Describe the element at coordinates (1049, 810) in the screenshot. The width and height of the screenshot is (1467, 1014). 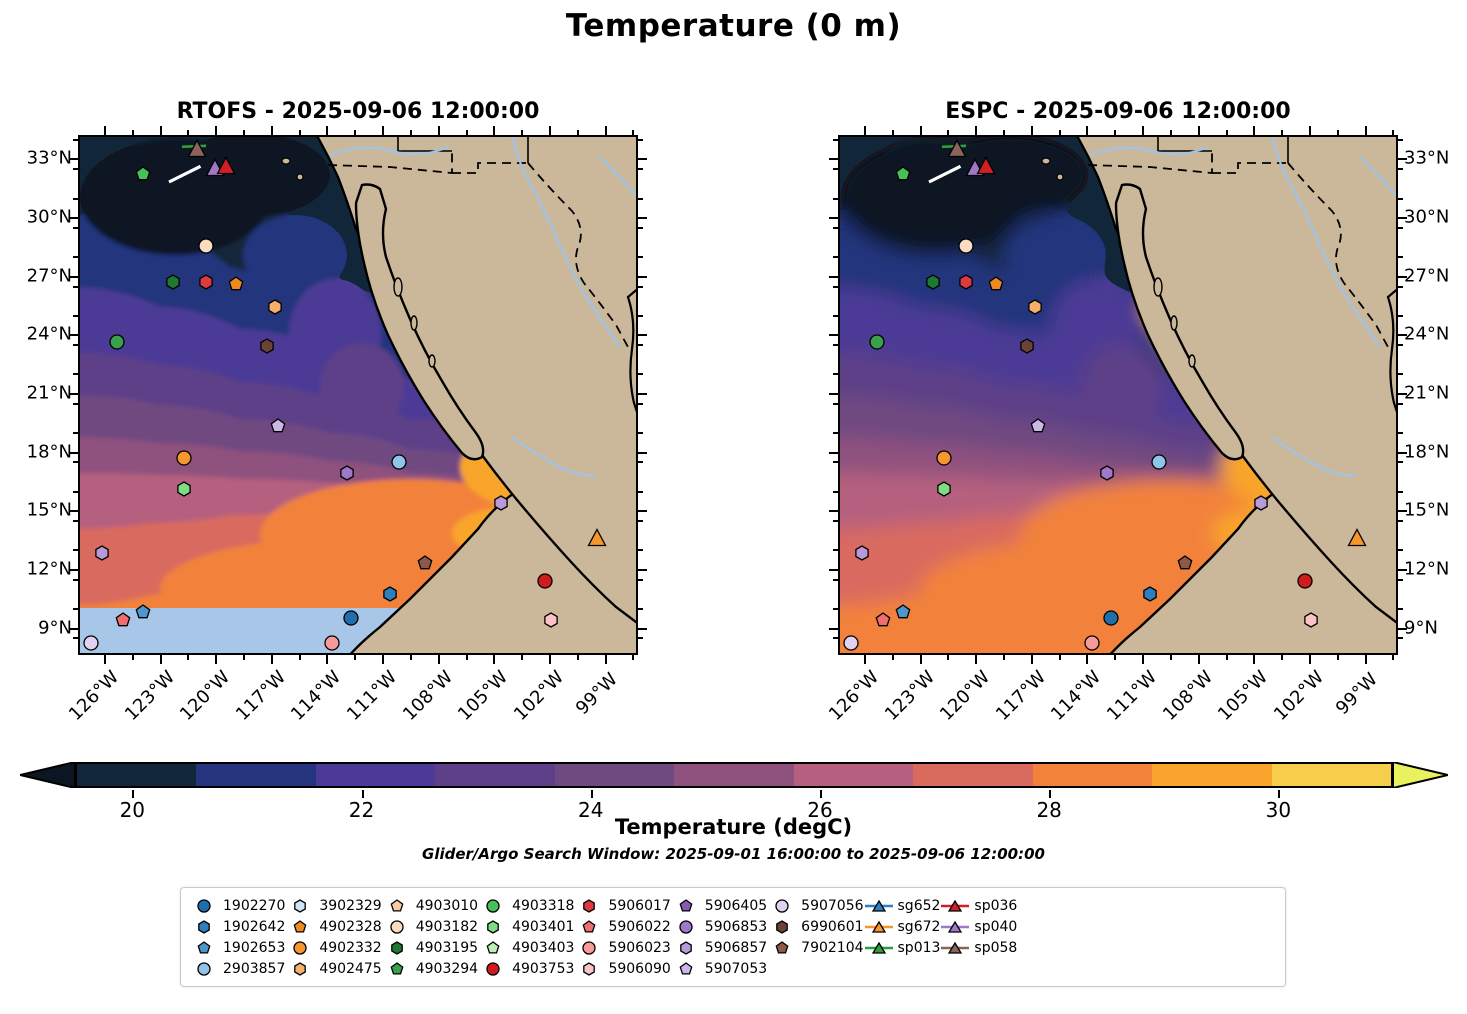
I see `colorbar-tick-label: 28` at that location.